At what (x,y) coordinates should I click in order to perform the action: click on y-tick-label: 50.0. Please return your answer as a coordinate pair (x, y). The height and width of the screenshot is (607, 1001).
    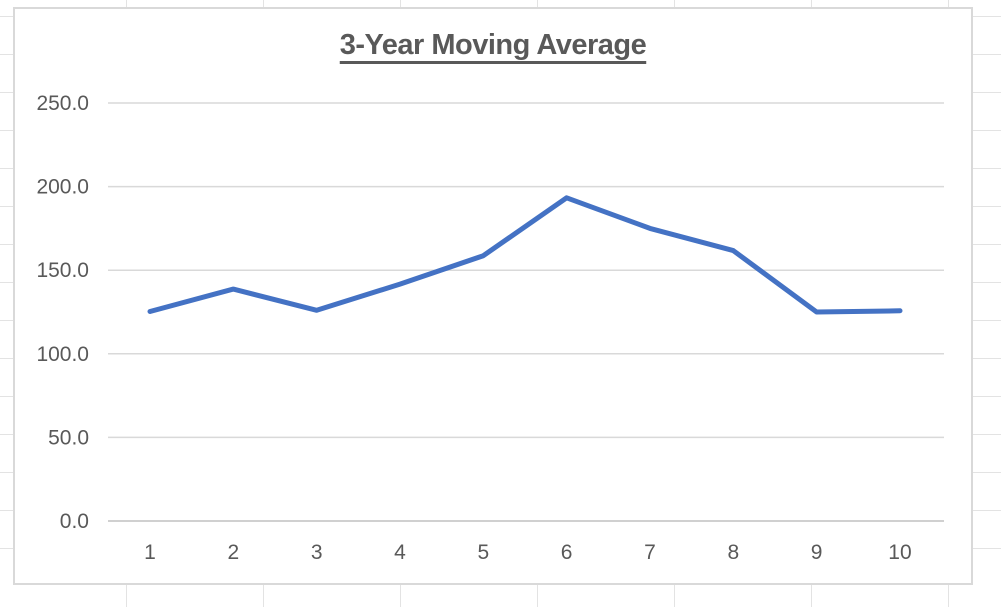
    Looking at the image, I should click on (68, 437).